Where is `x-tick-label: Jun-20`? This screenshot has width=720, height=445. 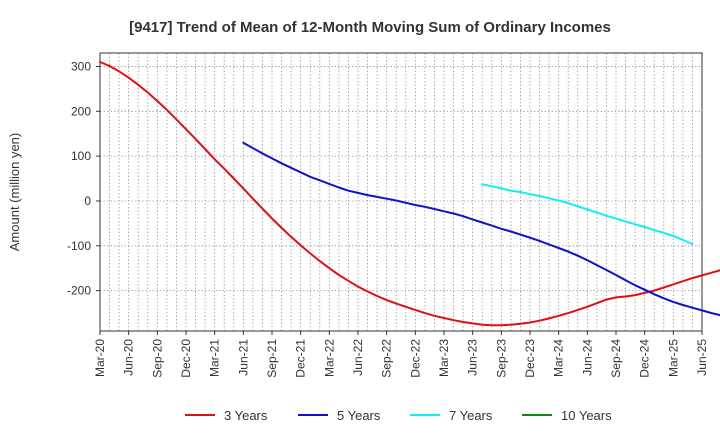 x-tick-label: Jun-20 is located at coordinates (129, 357).